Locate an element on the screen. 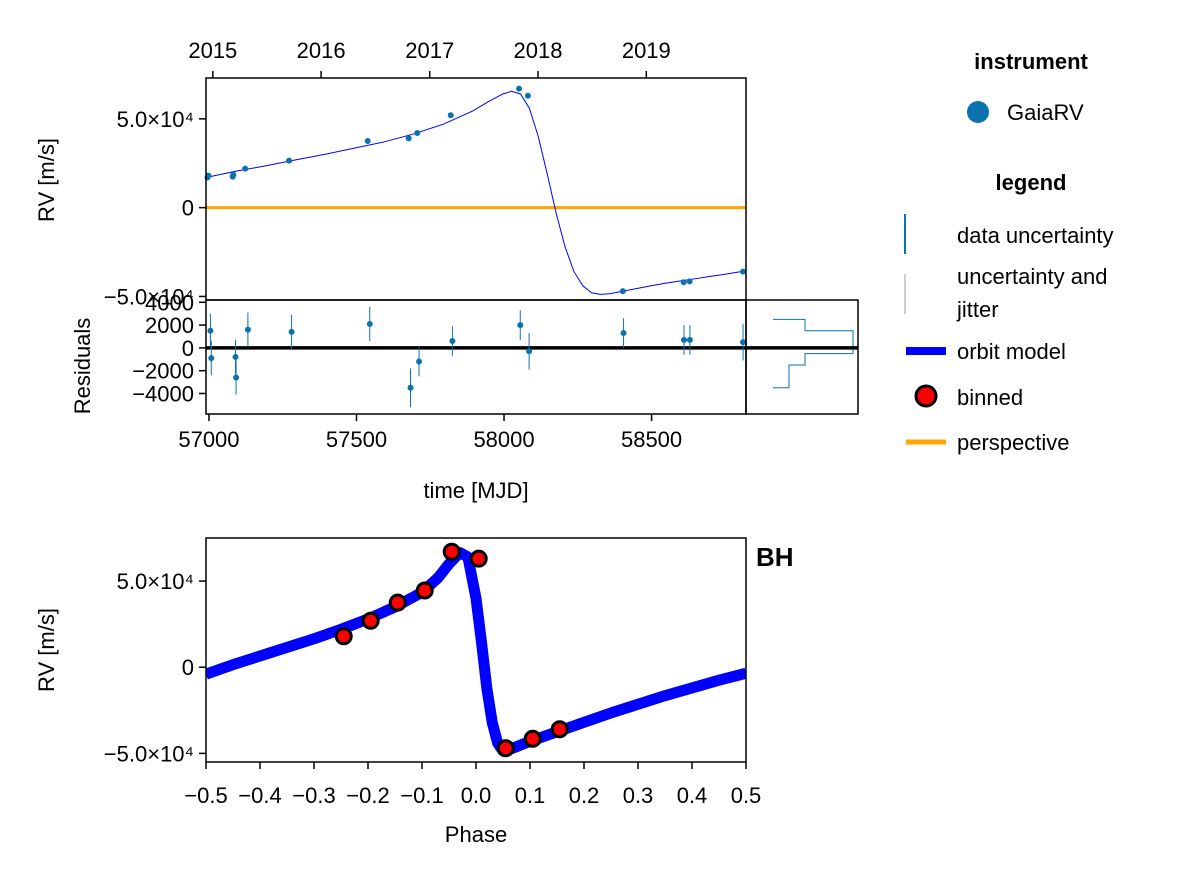 Image resolution: width=1200 pixels, height=880 pixels. phase-plot-area is located at coordinates (476, 650).